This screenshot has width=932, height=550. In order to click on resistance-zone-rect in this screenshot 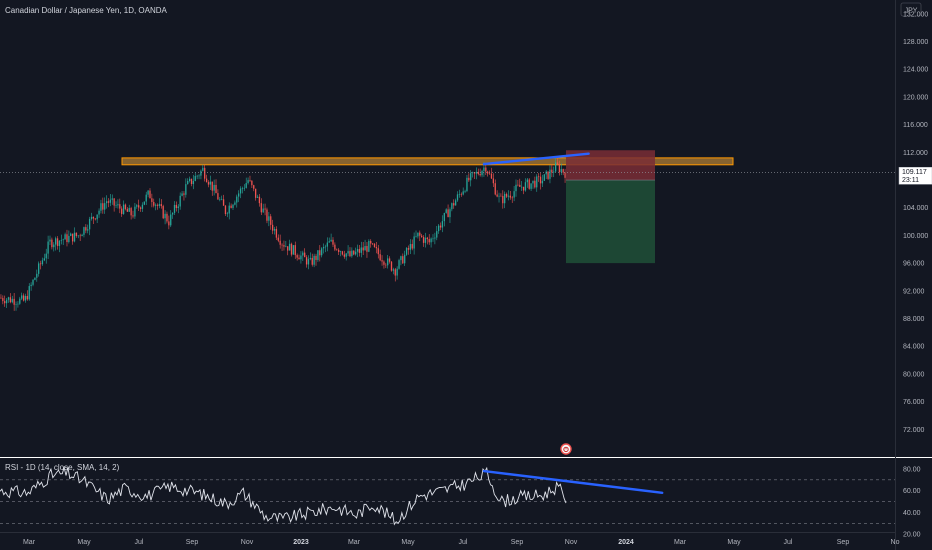, I will do `click(427, 161)`.